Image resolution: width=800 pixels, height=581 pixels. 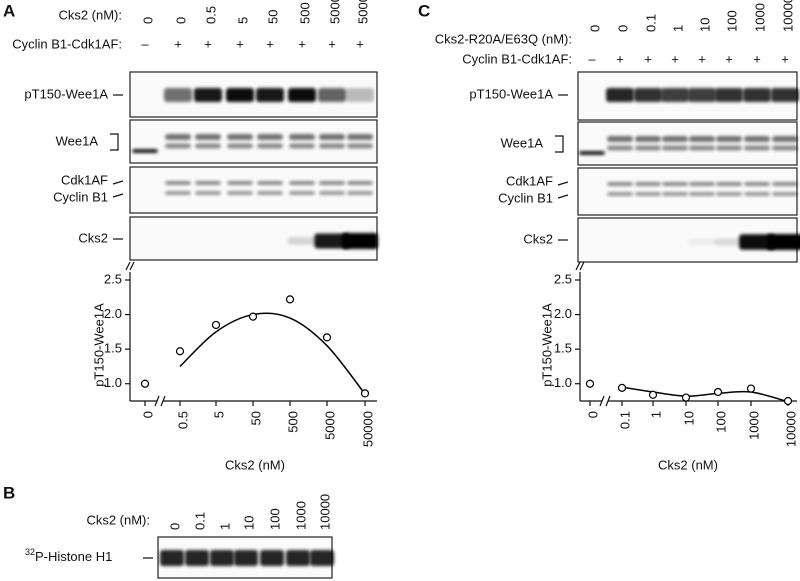 I want to click on concentration-header: Cks2-R20A/E63Q (nM):, so click(x=503, y=38).